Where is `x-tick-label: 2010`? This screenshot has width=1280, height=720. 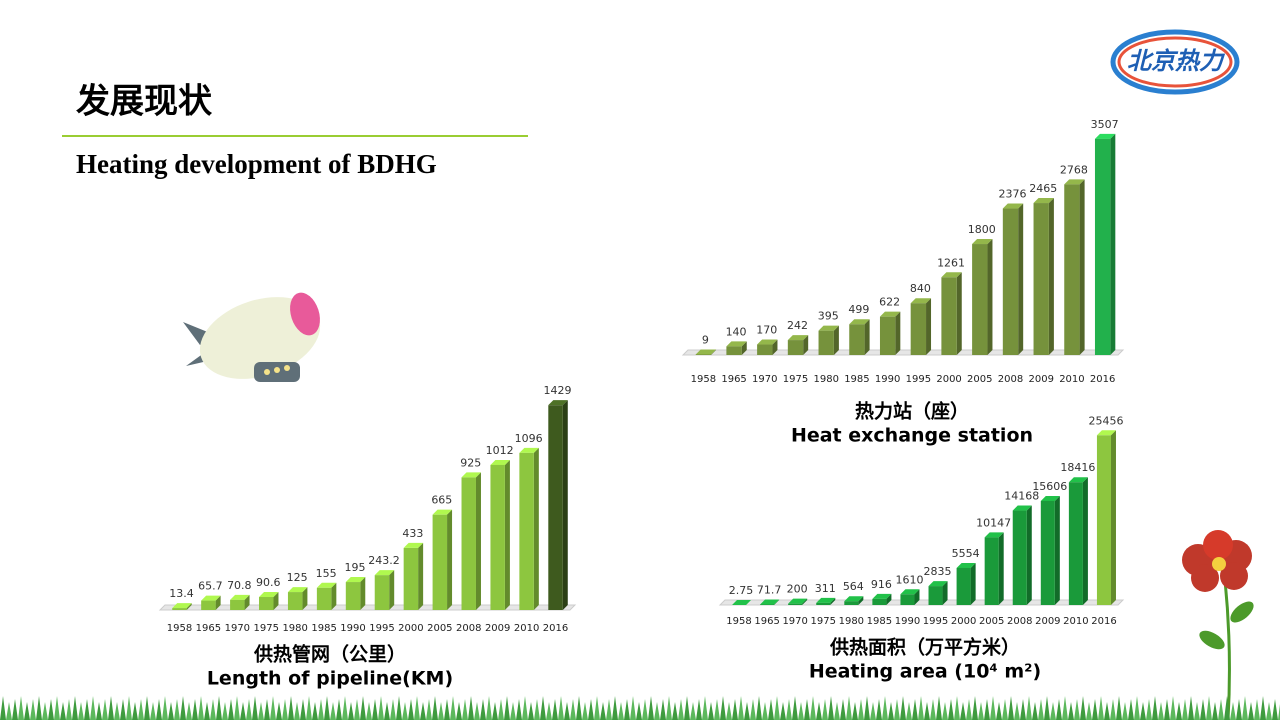 x-tick-label: 2010 is located at coordinates (1071, 379).